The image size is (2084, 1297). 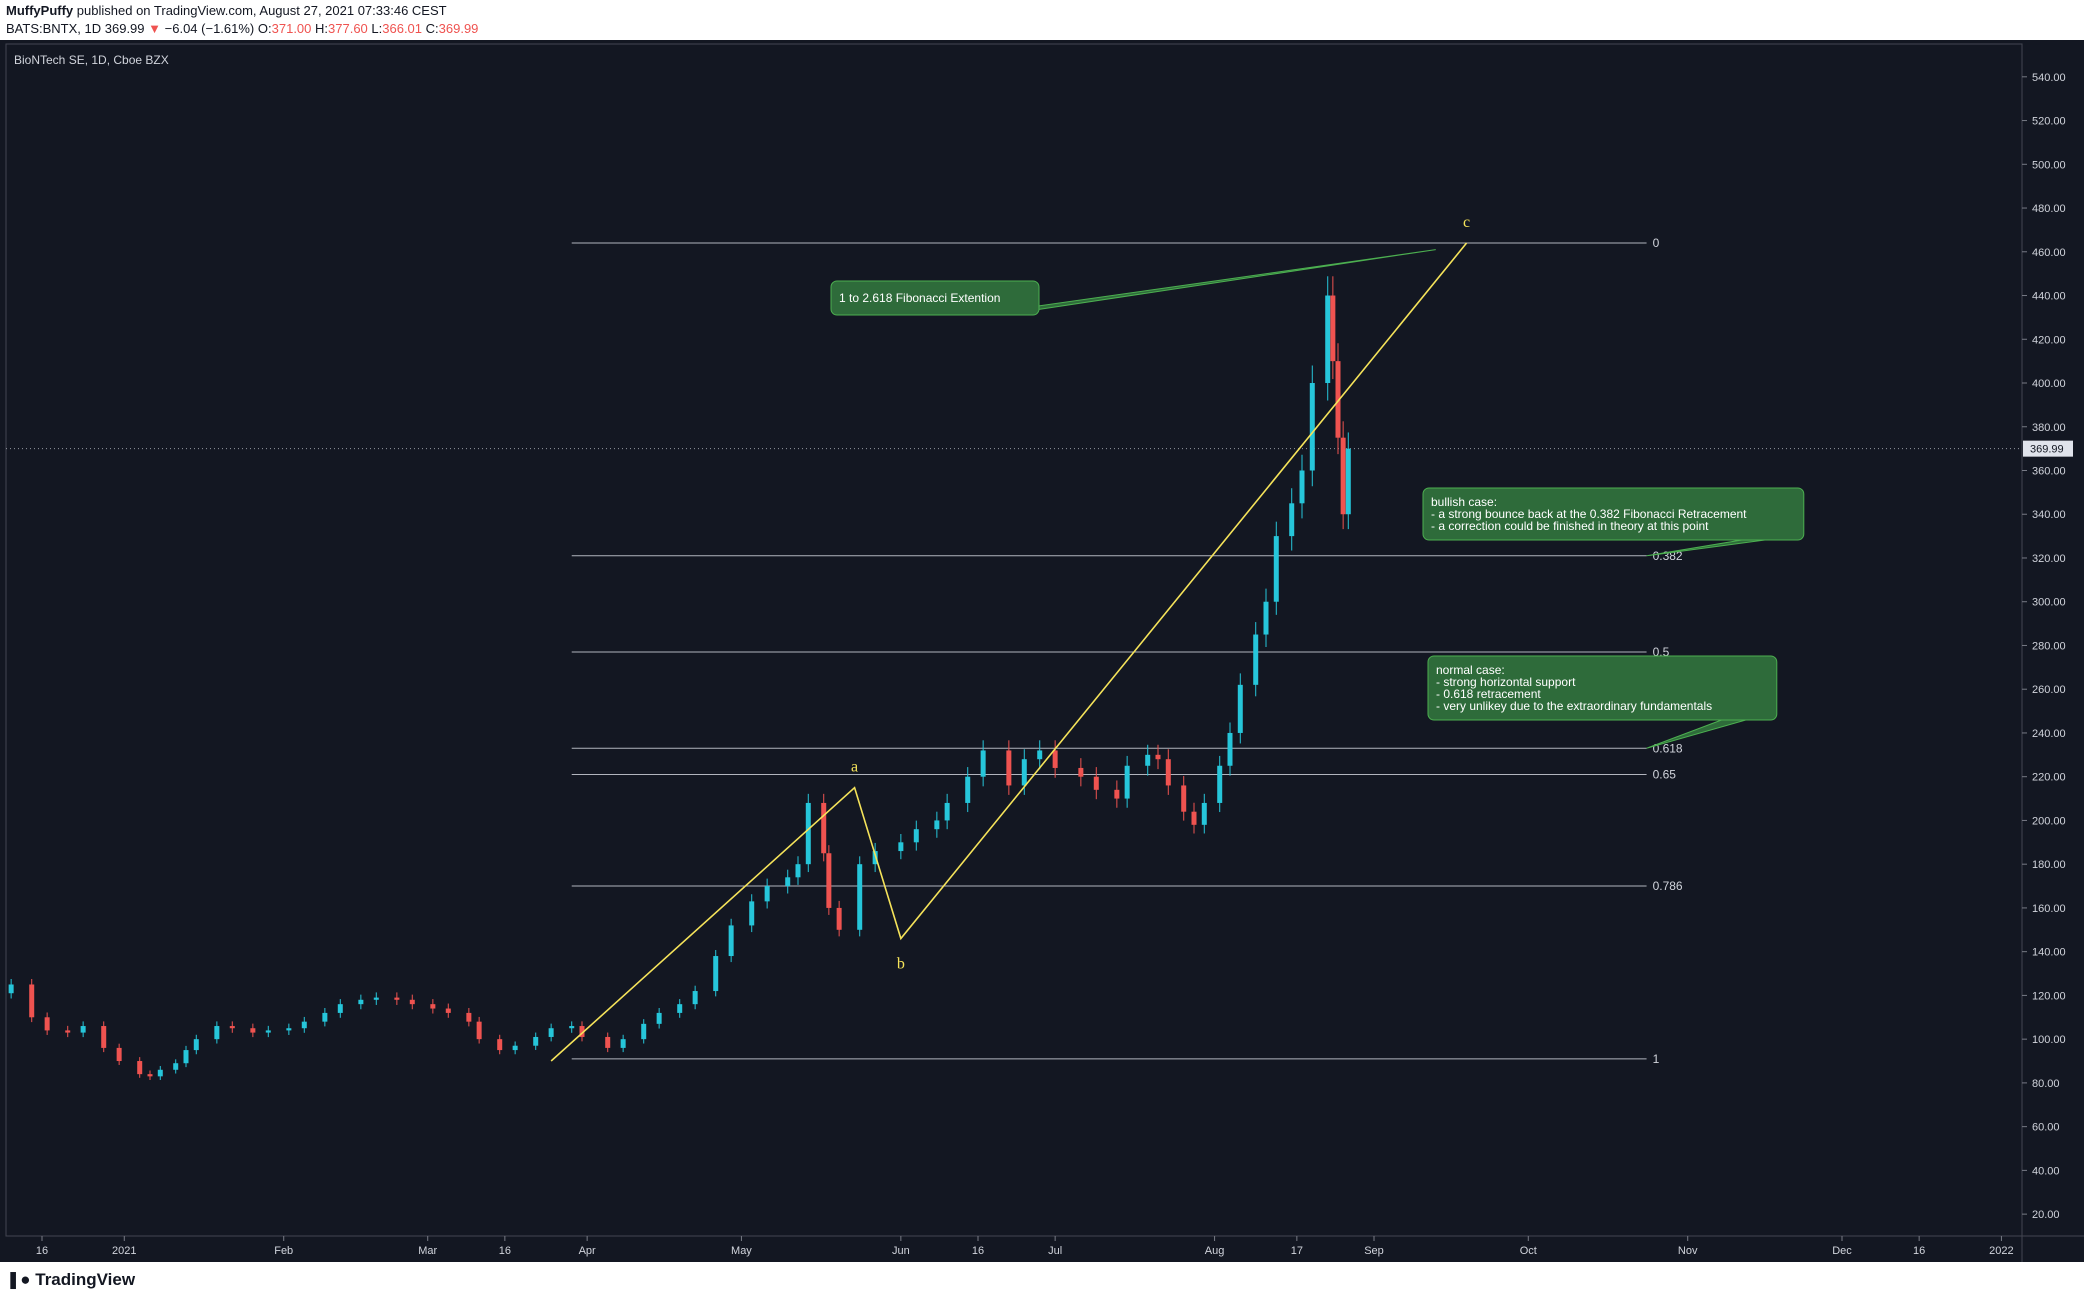 What do you see at coordinates (1133, 282) in the screenshot?
I see `callout-extension: 1 to 2.618 Fibonacci Extention` at bounding box center [1133, 282].